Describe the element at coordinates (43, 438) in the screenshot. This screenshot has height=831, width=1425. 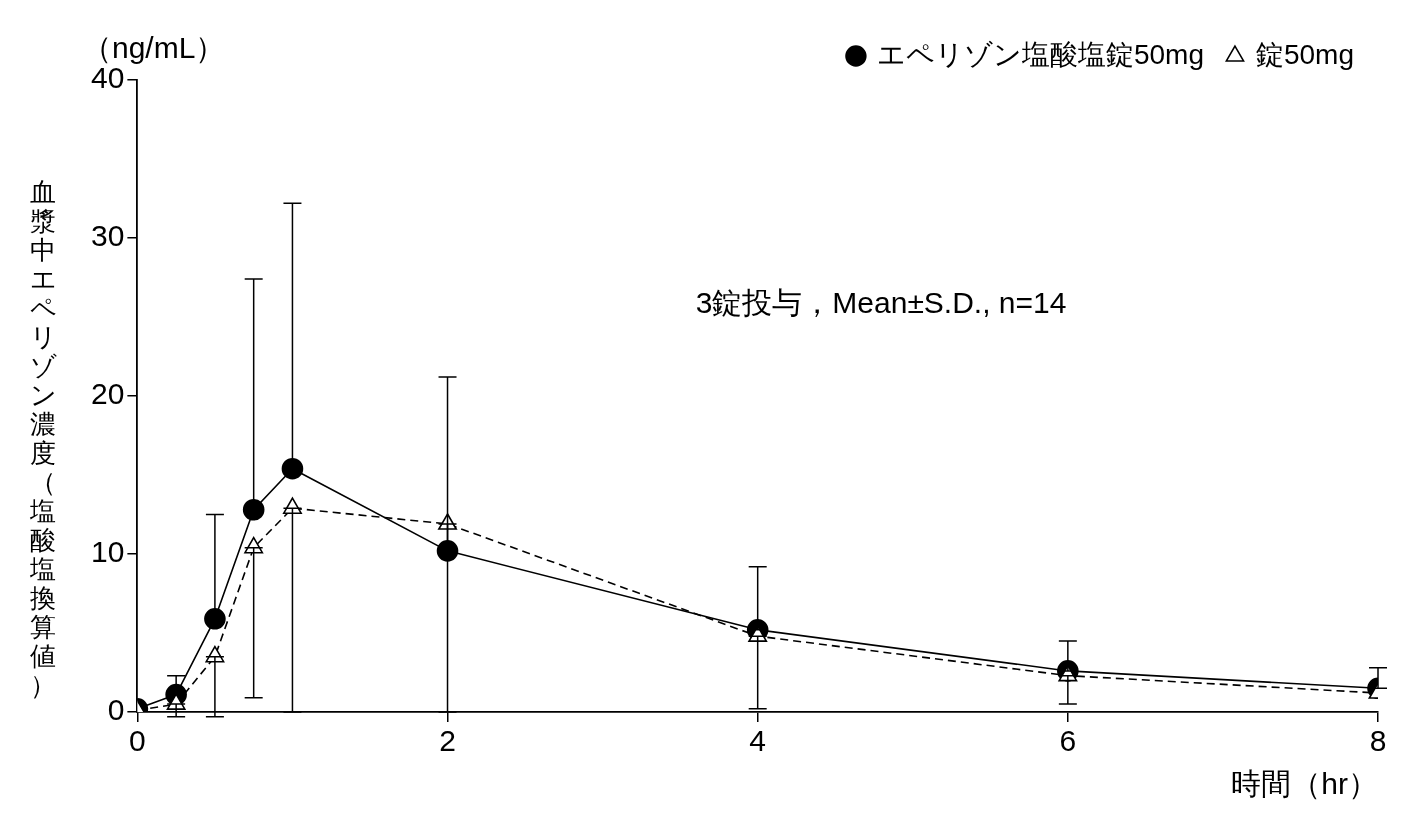
I see `text: 血漿中エペリゾン濃度（塩酸塩換算値）` at that location.